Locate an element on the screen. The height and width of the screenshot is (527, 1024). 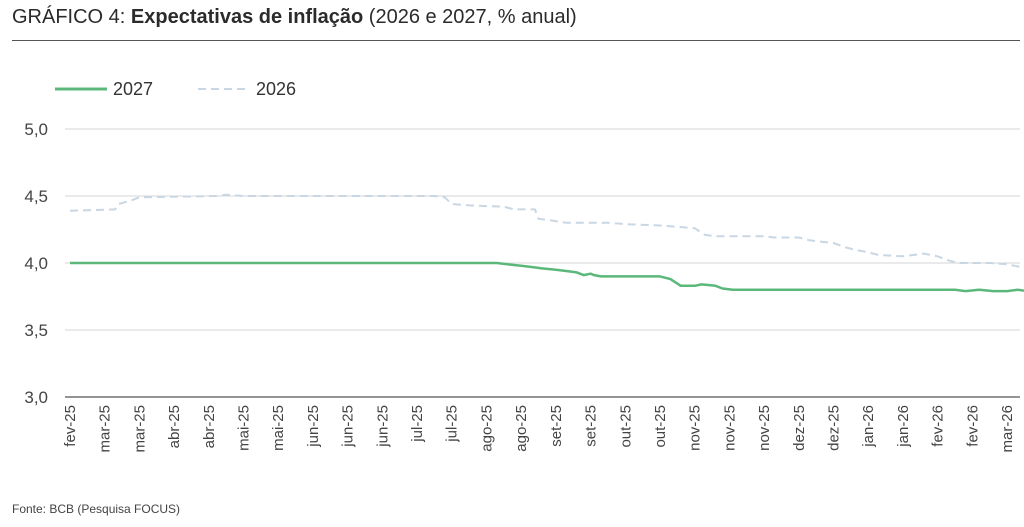
y-tick-label: 5,0 is located at coordinates (36, 129).